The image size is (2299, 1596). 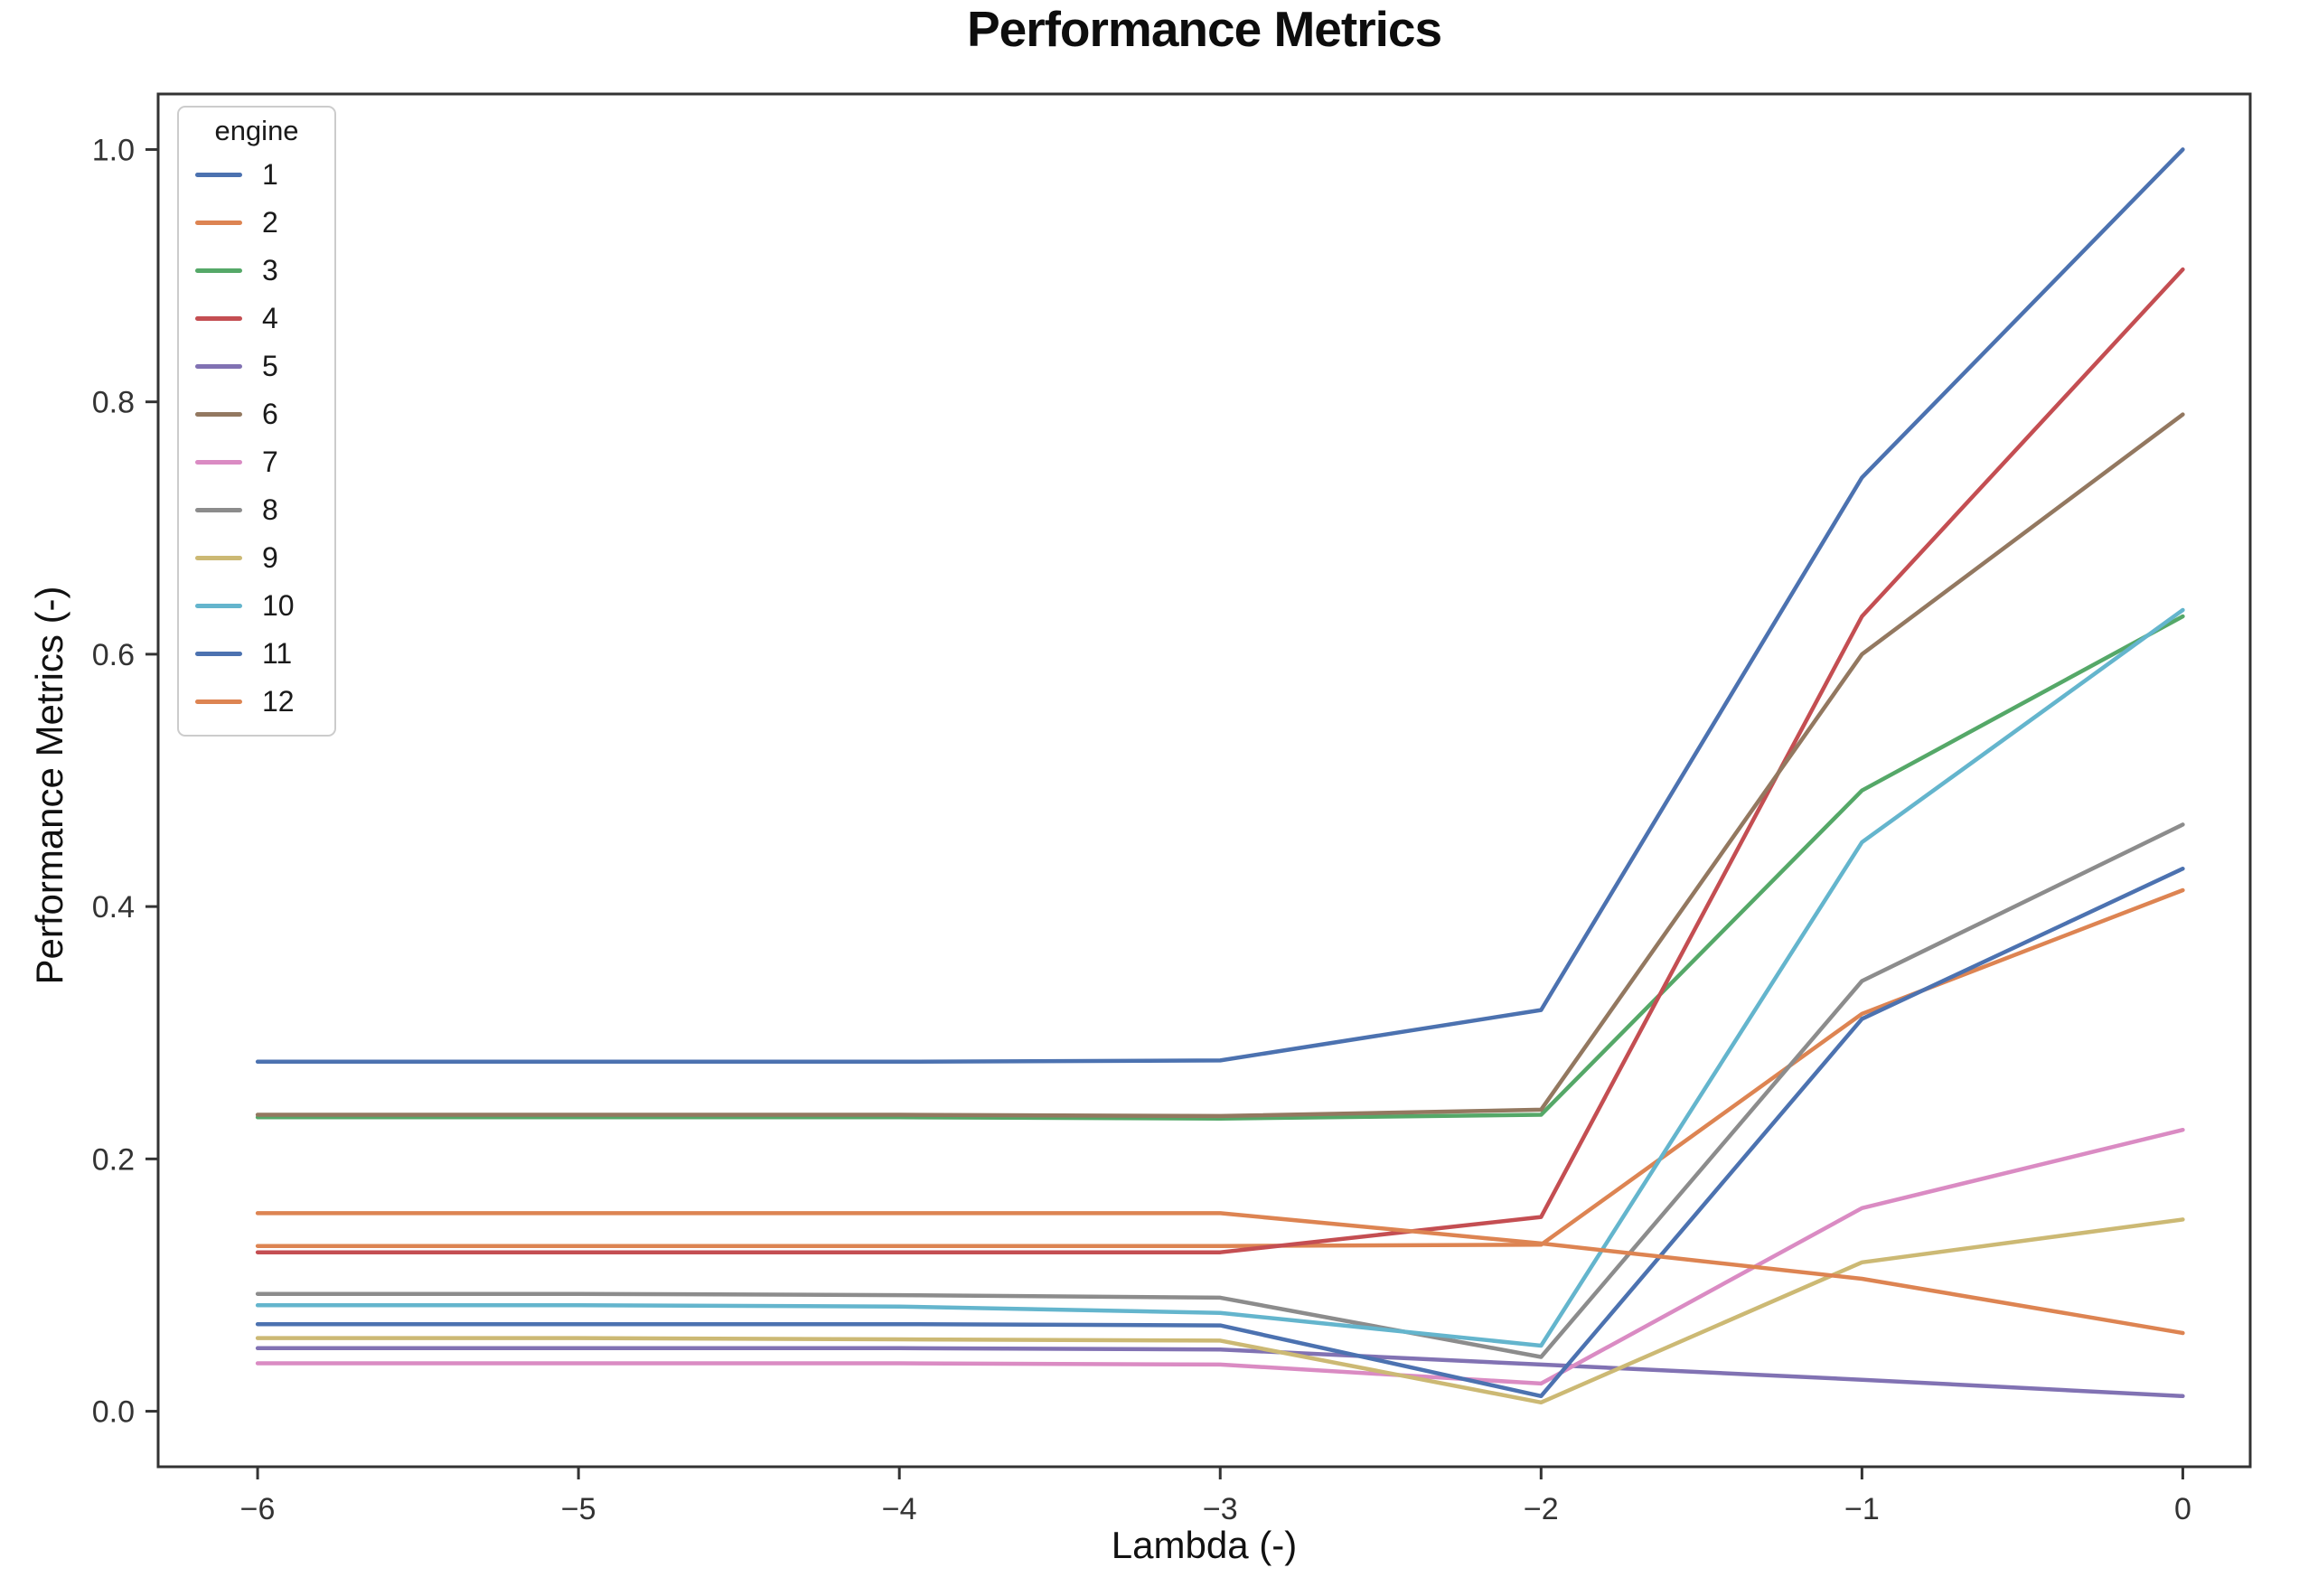 What do you see at coordinates (113, 1412) in the screenshot?
I see `y-tick-label: 0.0` at bounding box center [113, 1412].